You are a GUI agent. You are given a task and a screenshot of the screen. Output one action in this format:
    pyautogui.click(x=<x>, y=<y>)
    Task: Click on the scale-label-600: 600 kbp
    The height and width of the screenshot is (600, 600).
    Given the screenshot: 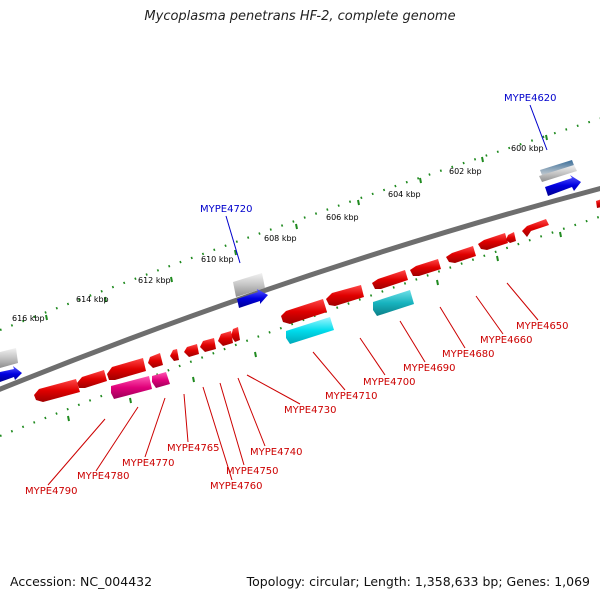 What is the action you would take?
    pyautogui.click(x=527, y=148)
    